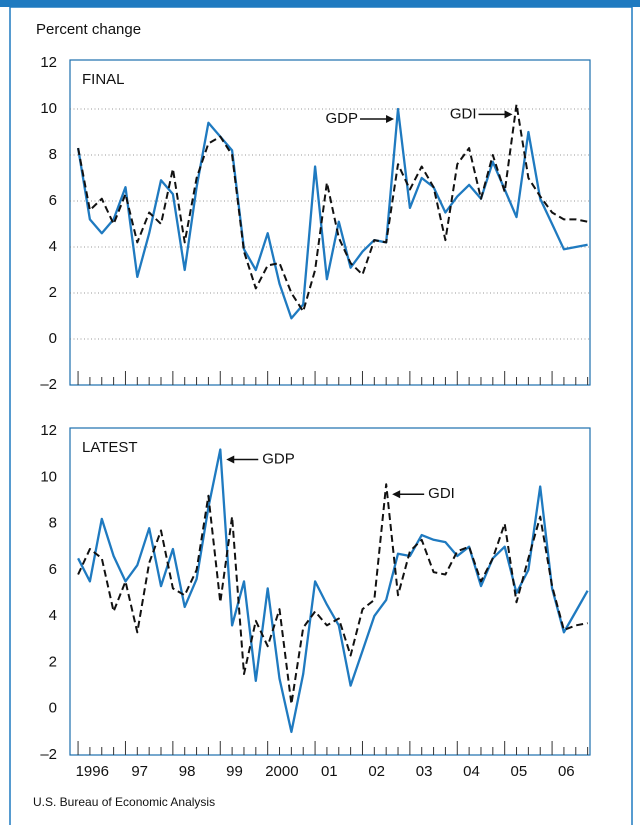 This screenshot has height=830, width=640. What do you see at coordinates (566, 771) in the screenshot?
I see `x-tick-label: 06` at bounding box center [566, 771].